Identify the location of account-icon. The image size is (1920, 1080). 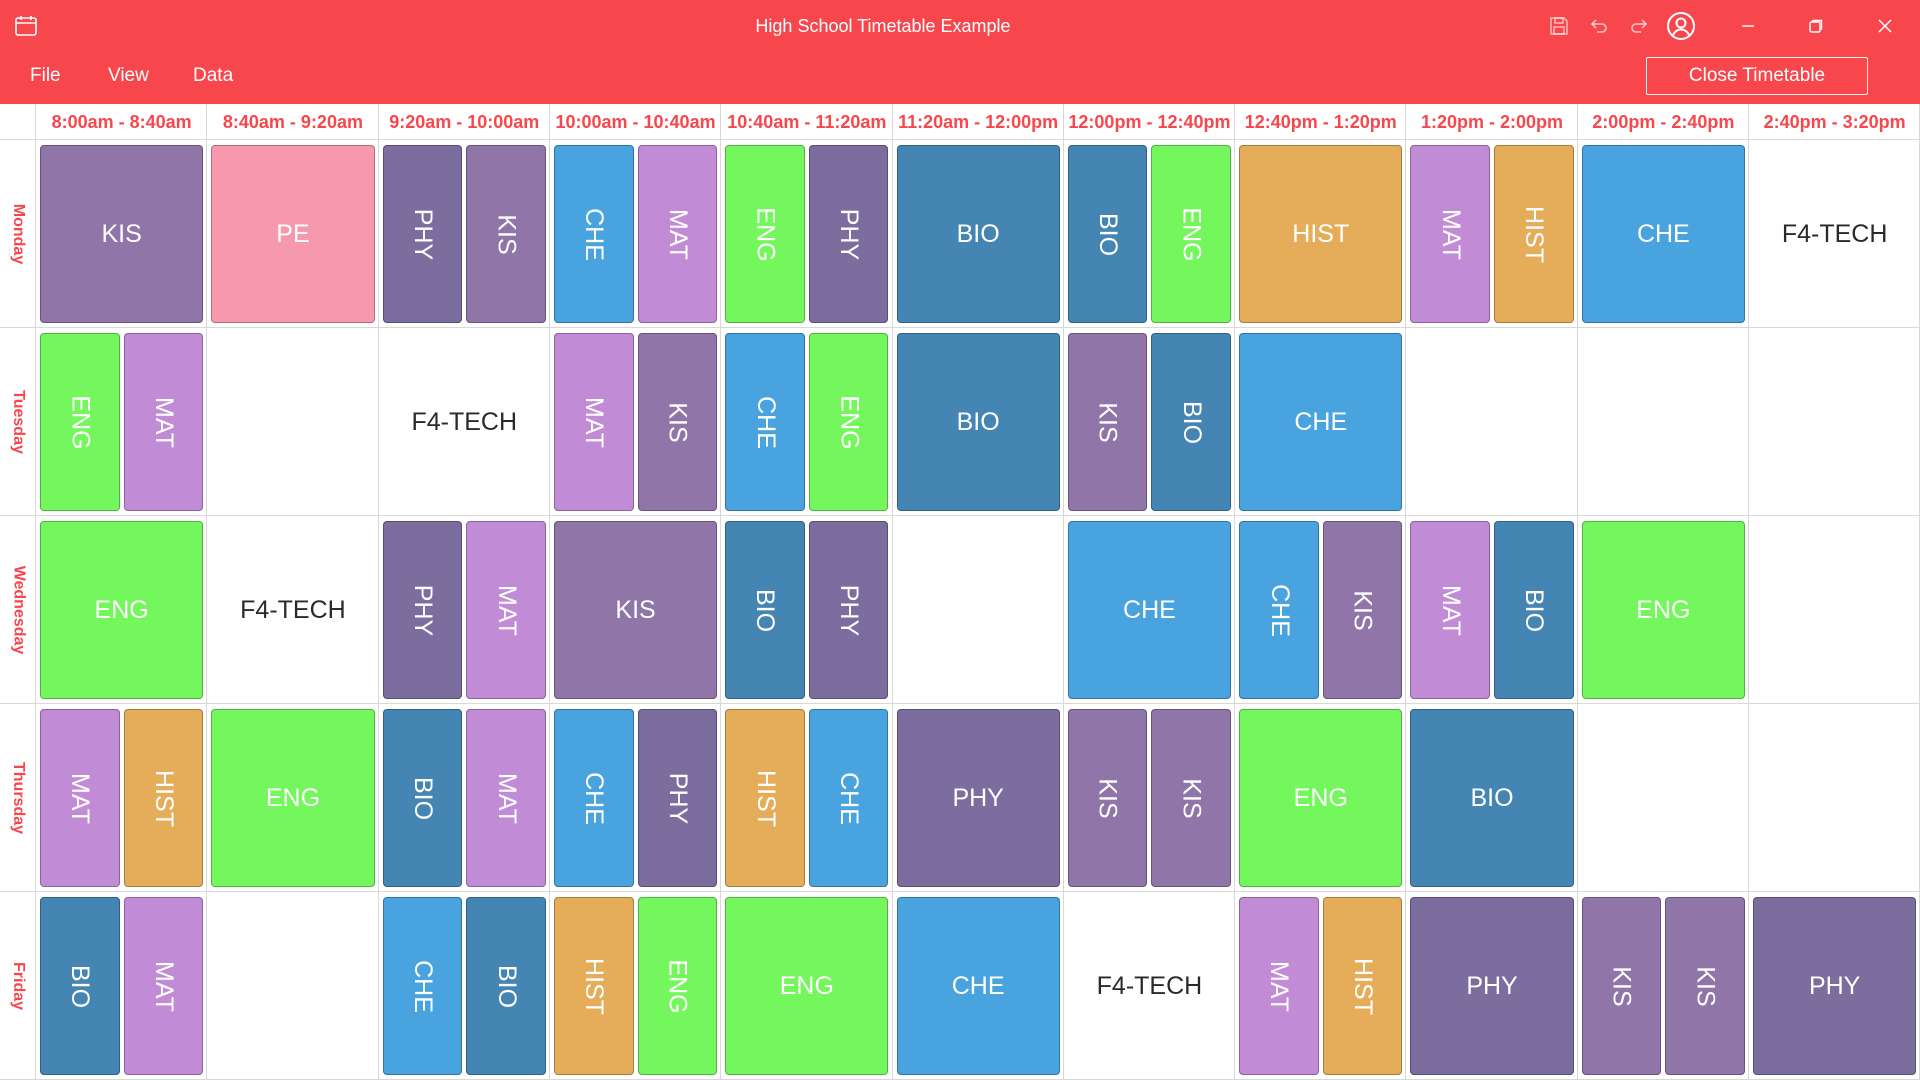
(1681, 26).